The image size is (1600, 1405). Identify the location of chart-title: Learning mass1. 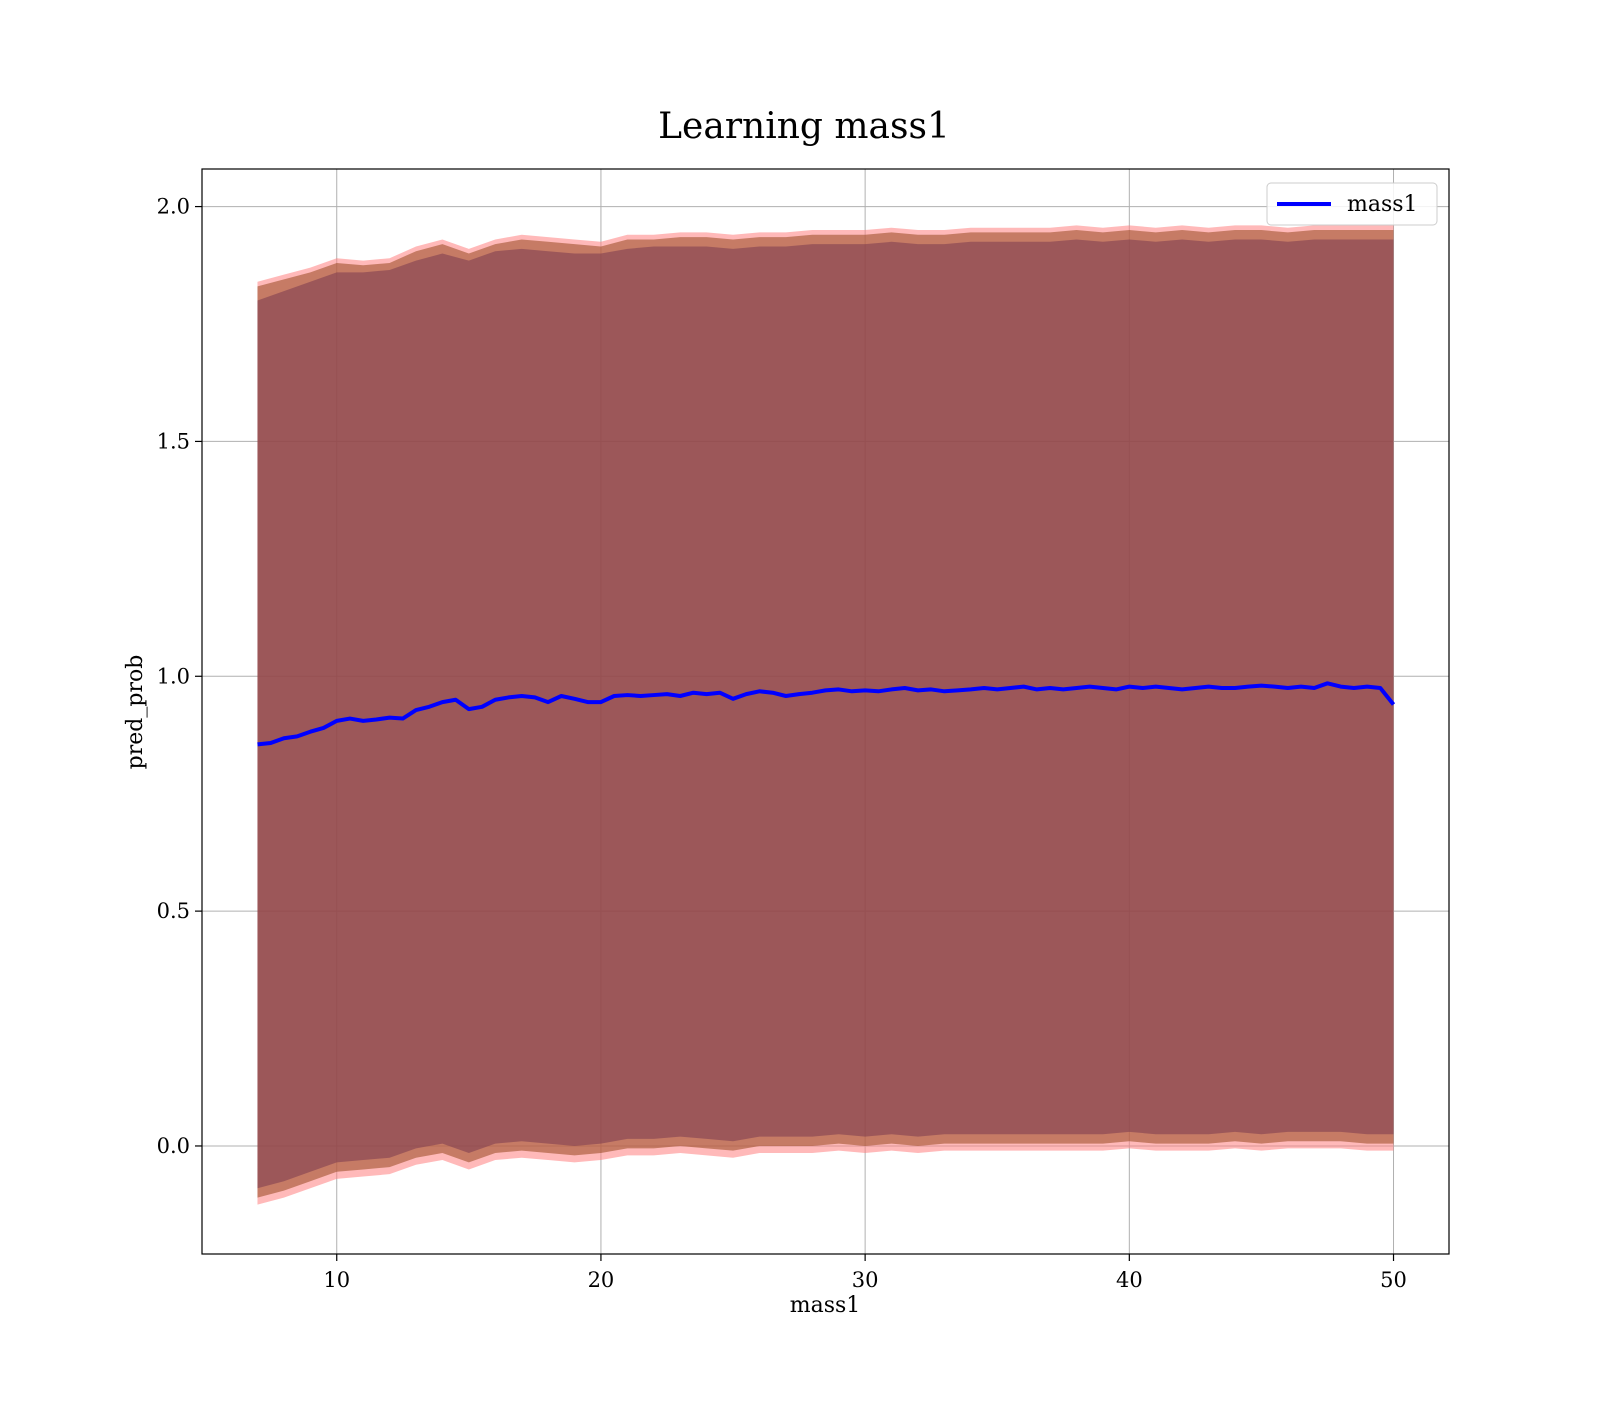
(804, 126).